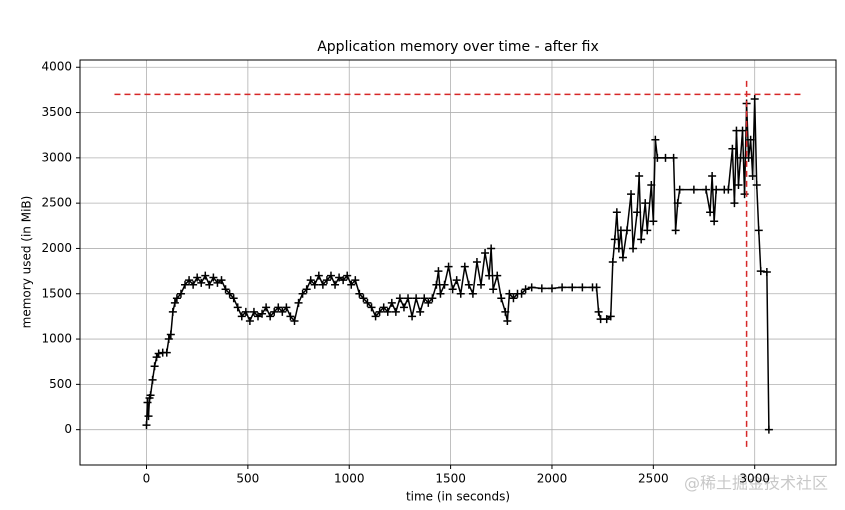 Image resolution: width=845 pixels, height=510 pixels. What do you see at coordinates (56, 203) in the screenshot?
I see `y-tick-label: 2500` at bounding box center [56, 203].